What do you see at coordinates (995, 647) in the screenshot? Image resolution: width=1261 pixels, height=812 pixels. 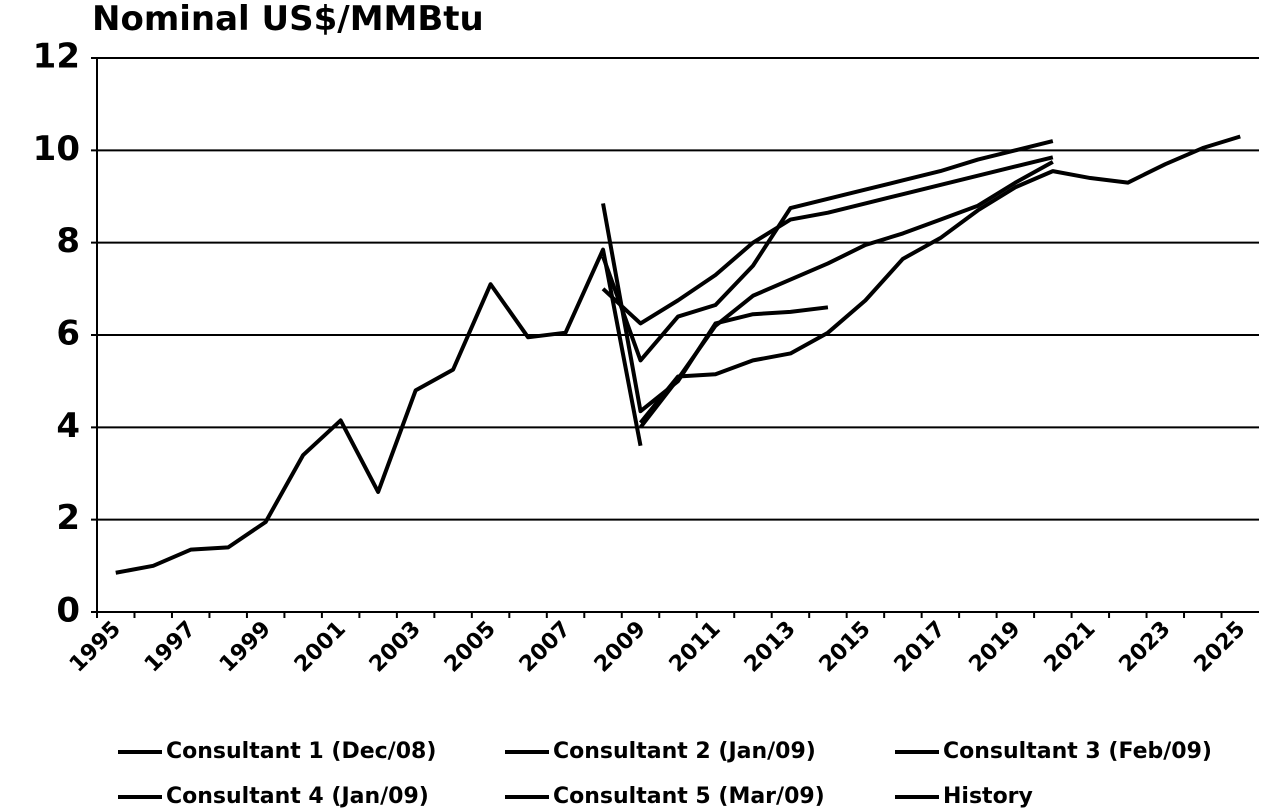 I see `x-tick-label: 2019` at bounding box center [995, 647].